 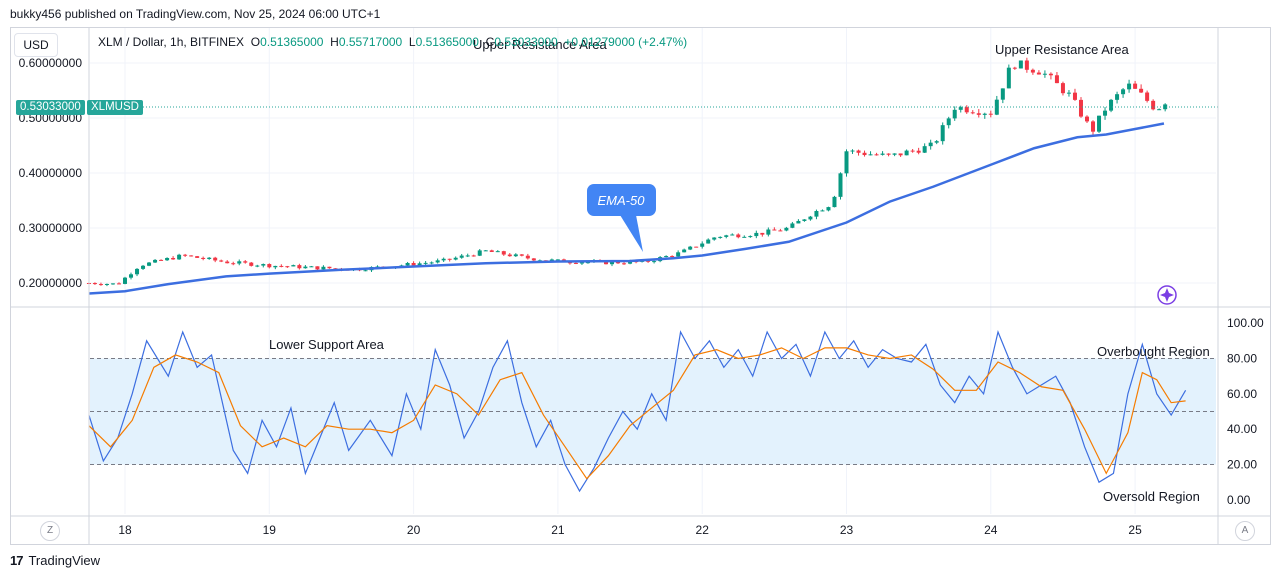 I want to click on tradingview-logo-icon: 17, so click(x=17, y=560).